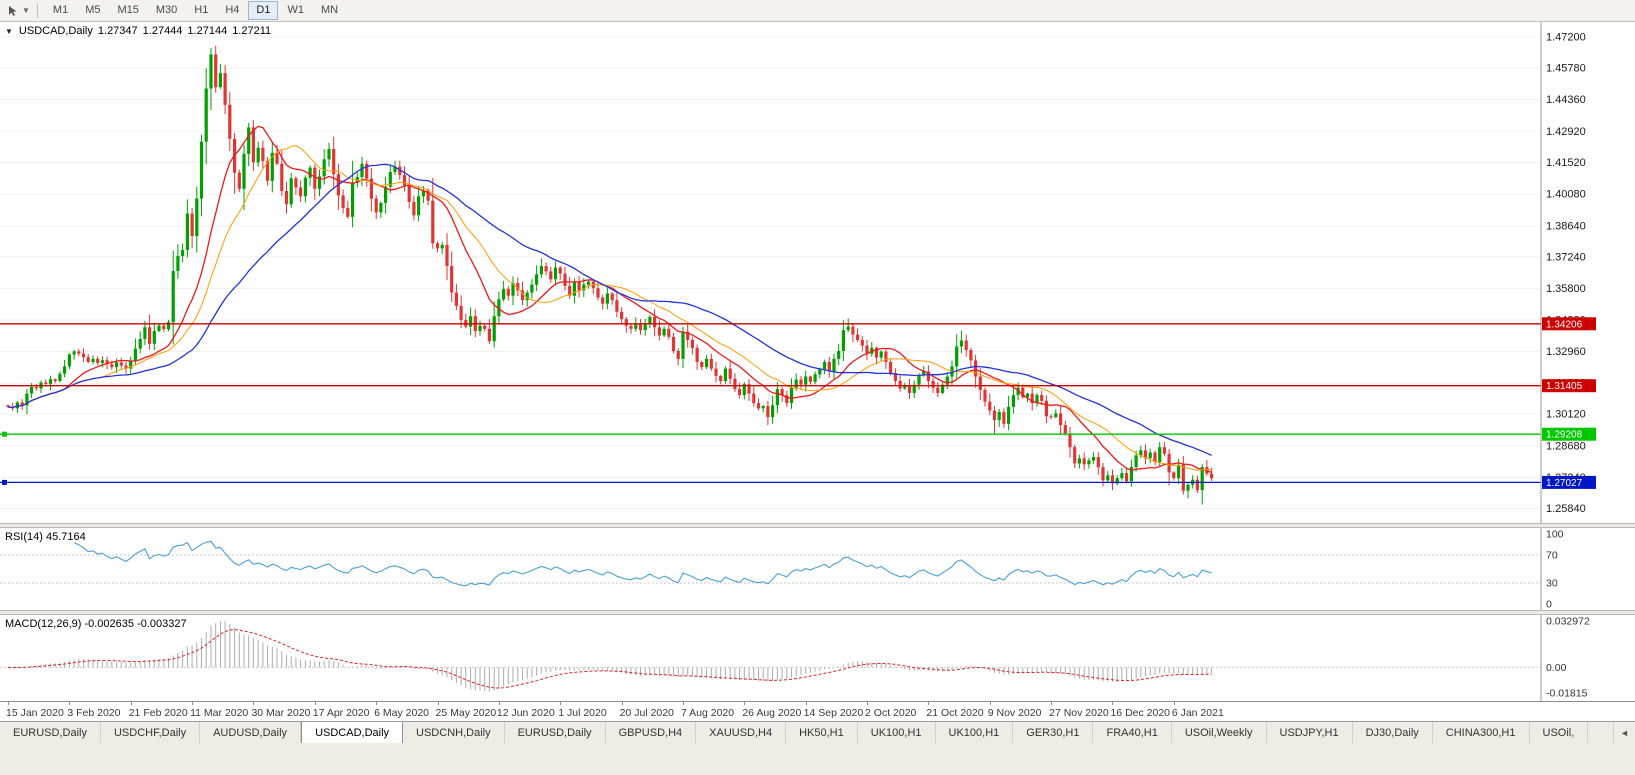 The width and height of the screenshot is (1635, 775). Describe the element at coordinates (37, 10) in the screenshot. I see `toolbar-separator` at that location.